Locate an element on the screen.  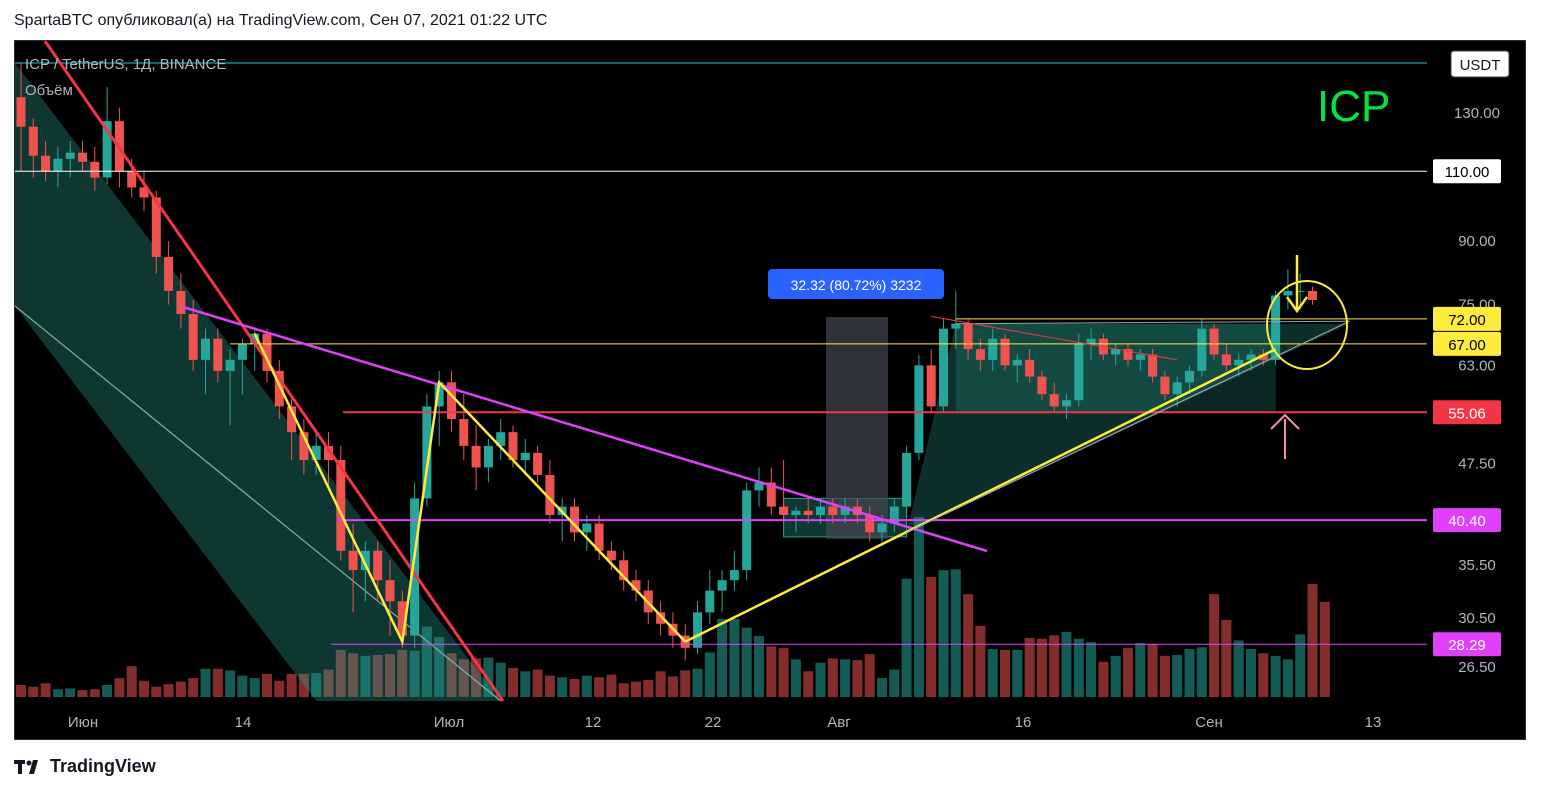
range-fill is located at coordinates (1115, 368).